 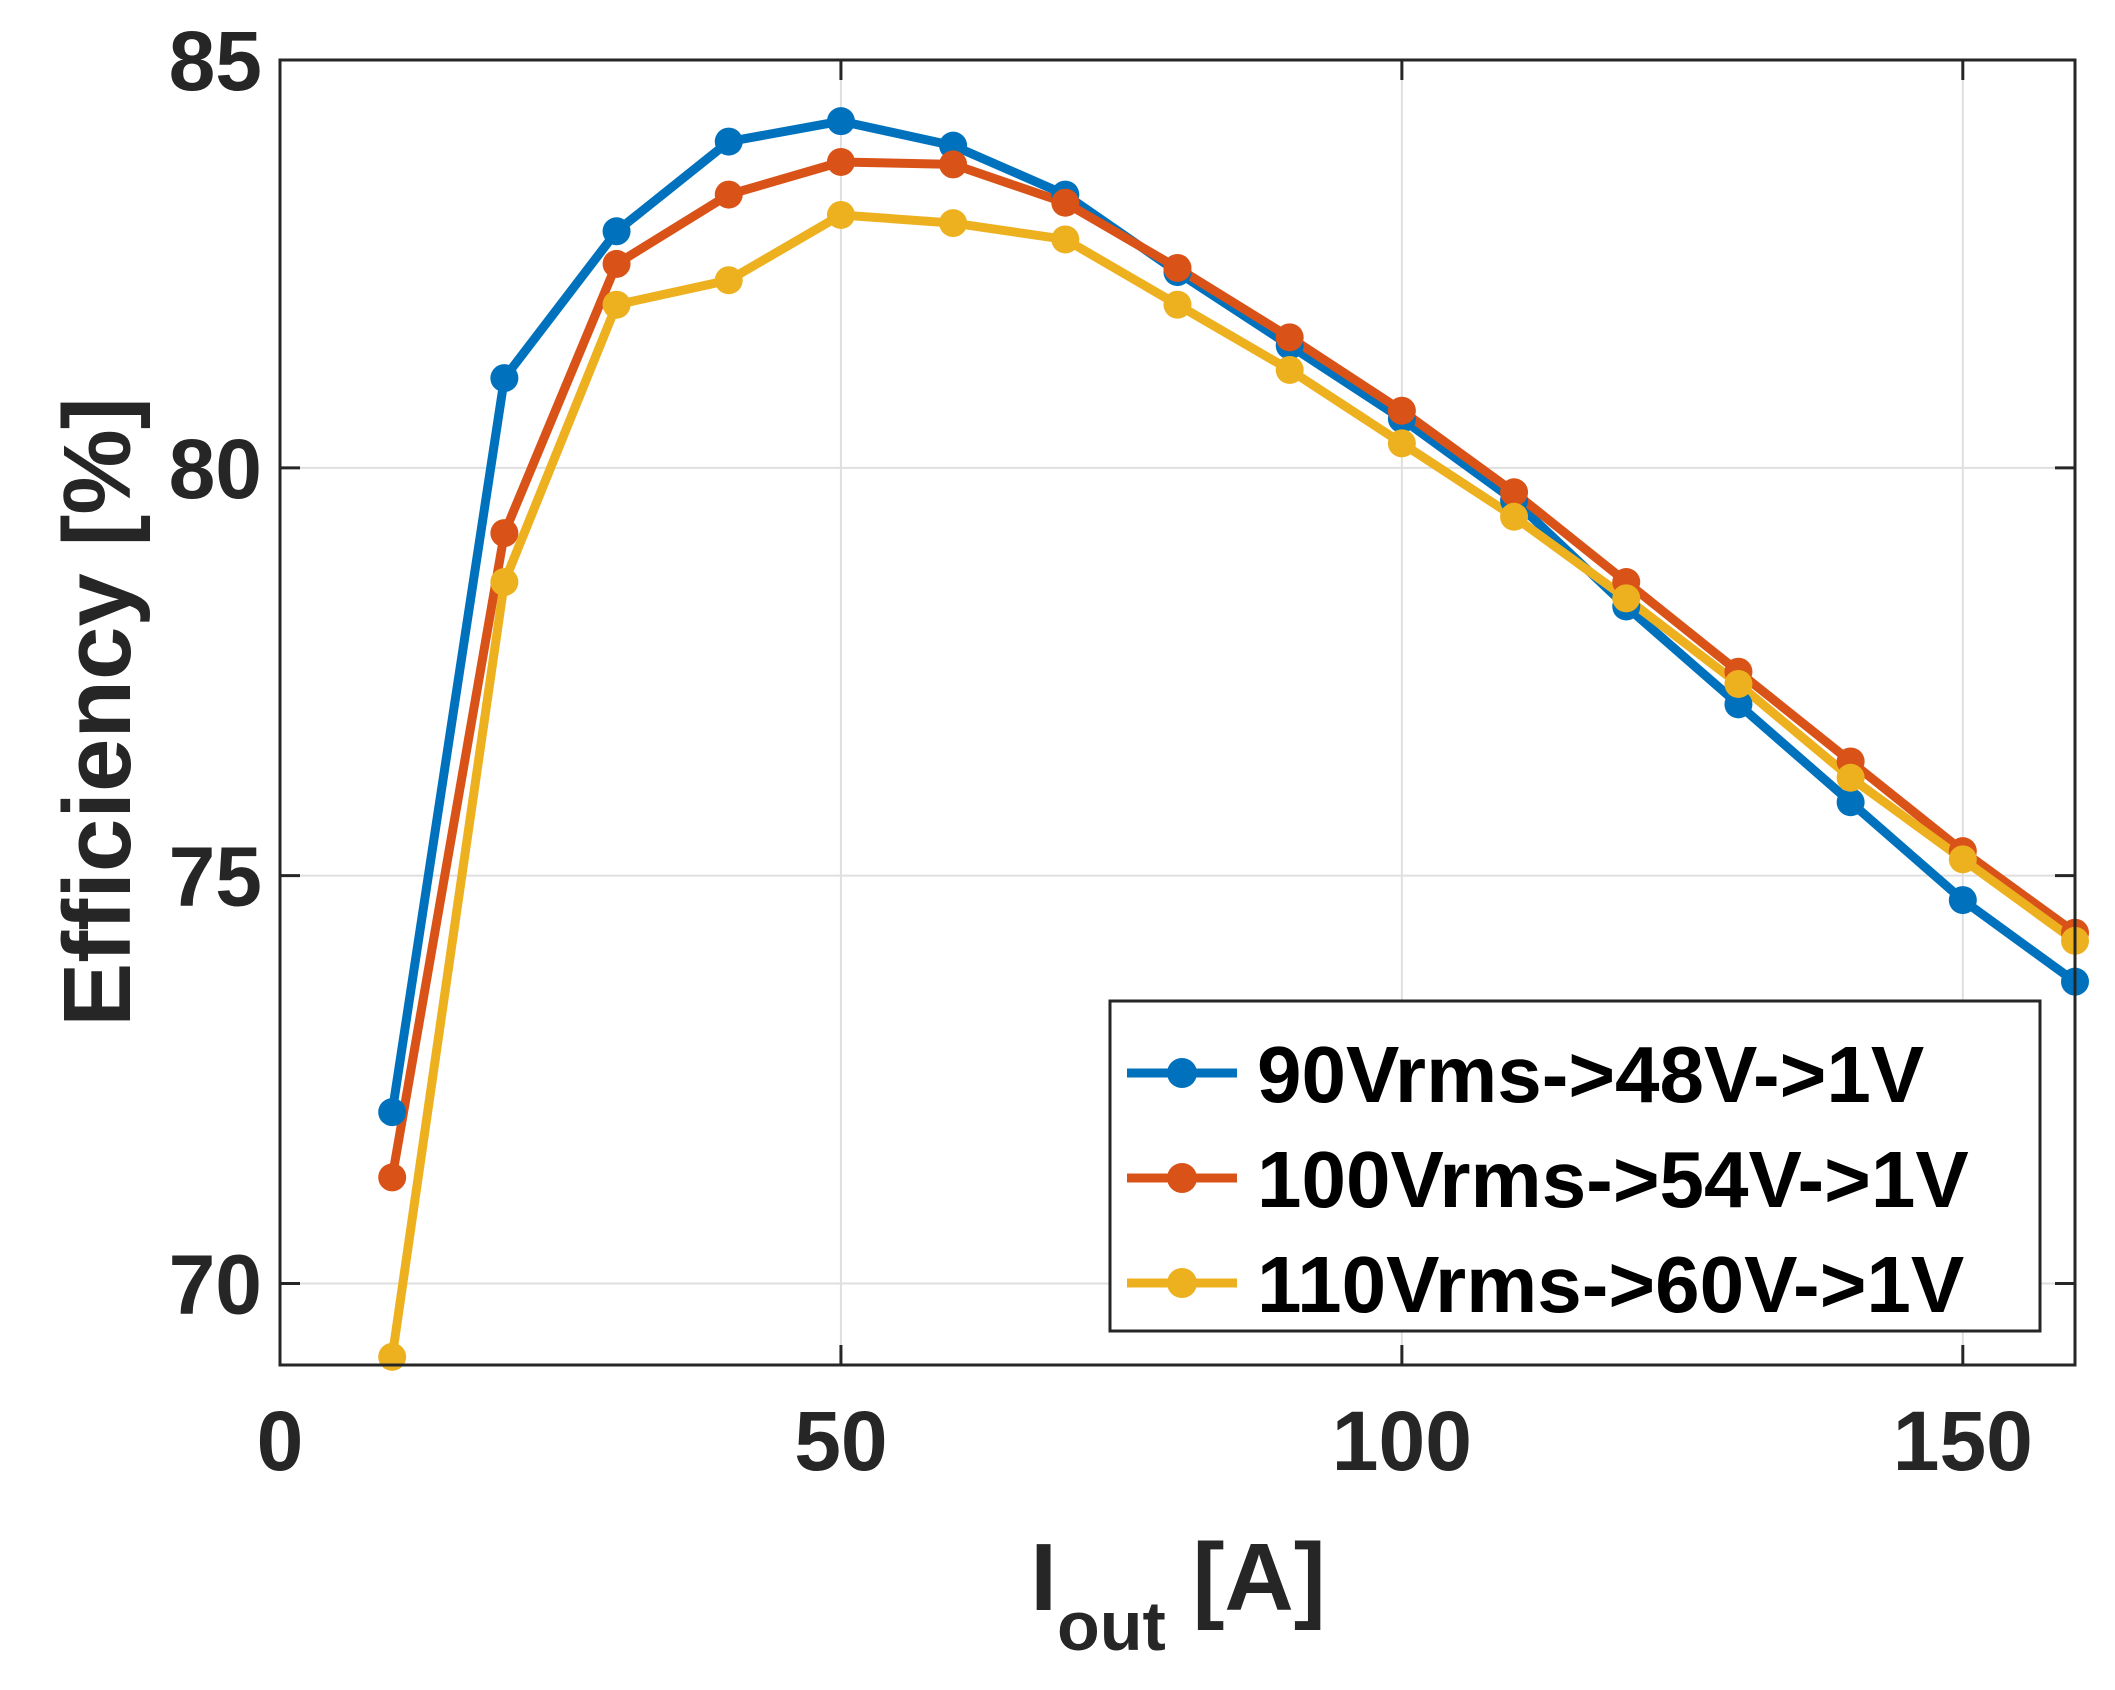 What do you see at coordinates (215, 877) in the screenshot?
I see `y-tick-label: 75` at bounding box center [215, 877].